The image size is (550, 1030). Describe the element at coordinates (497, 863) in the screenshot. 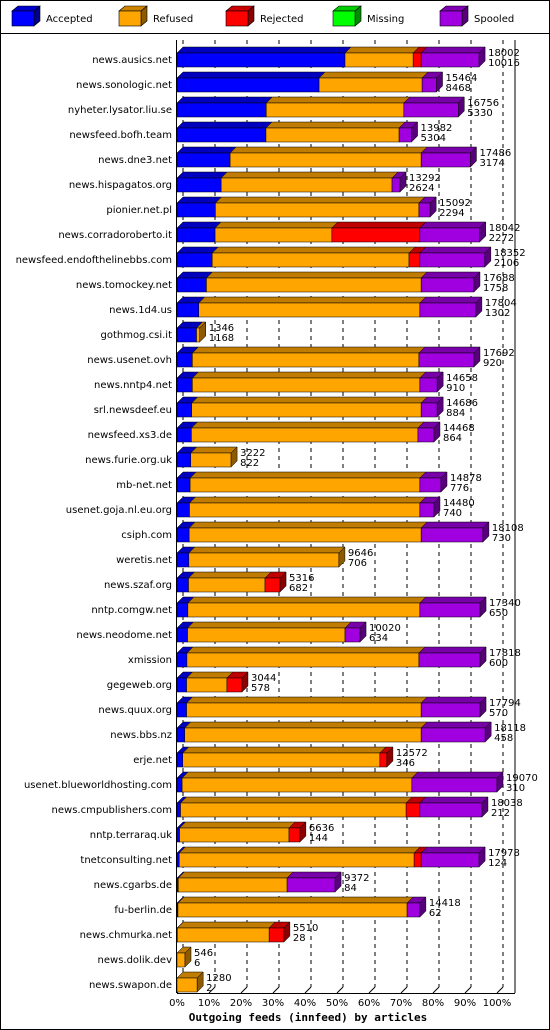

I see `accepted-label: 124` at that location.